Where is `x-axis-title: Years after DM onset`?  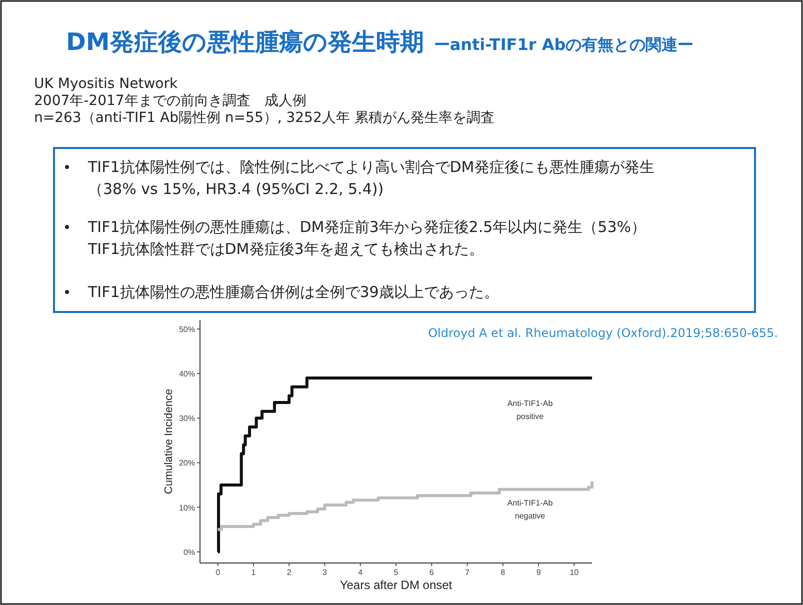 x-axis-title: Years after DM onset is located at coordinates (396, 585).